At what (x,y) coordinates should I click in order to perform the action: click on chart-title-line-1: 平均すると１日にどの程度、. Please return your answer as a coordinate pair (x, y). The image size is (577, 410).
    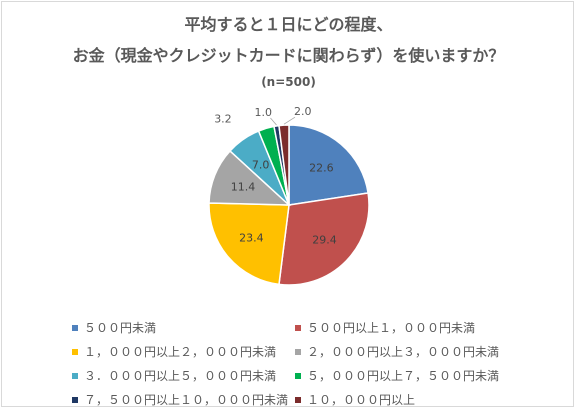
    Looking at the image, I should click on (288, 24).